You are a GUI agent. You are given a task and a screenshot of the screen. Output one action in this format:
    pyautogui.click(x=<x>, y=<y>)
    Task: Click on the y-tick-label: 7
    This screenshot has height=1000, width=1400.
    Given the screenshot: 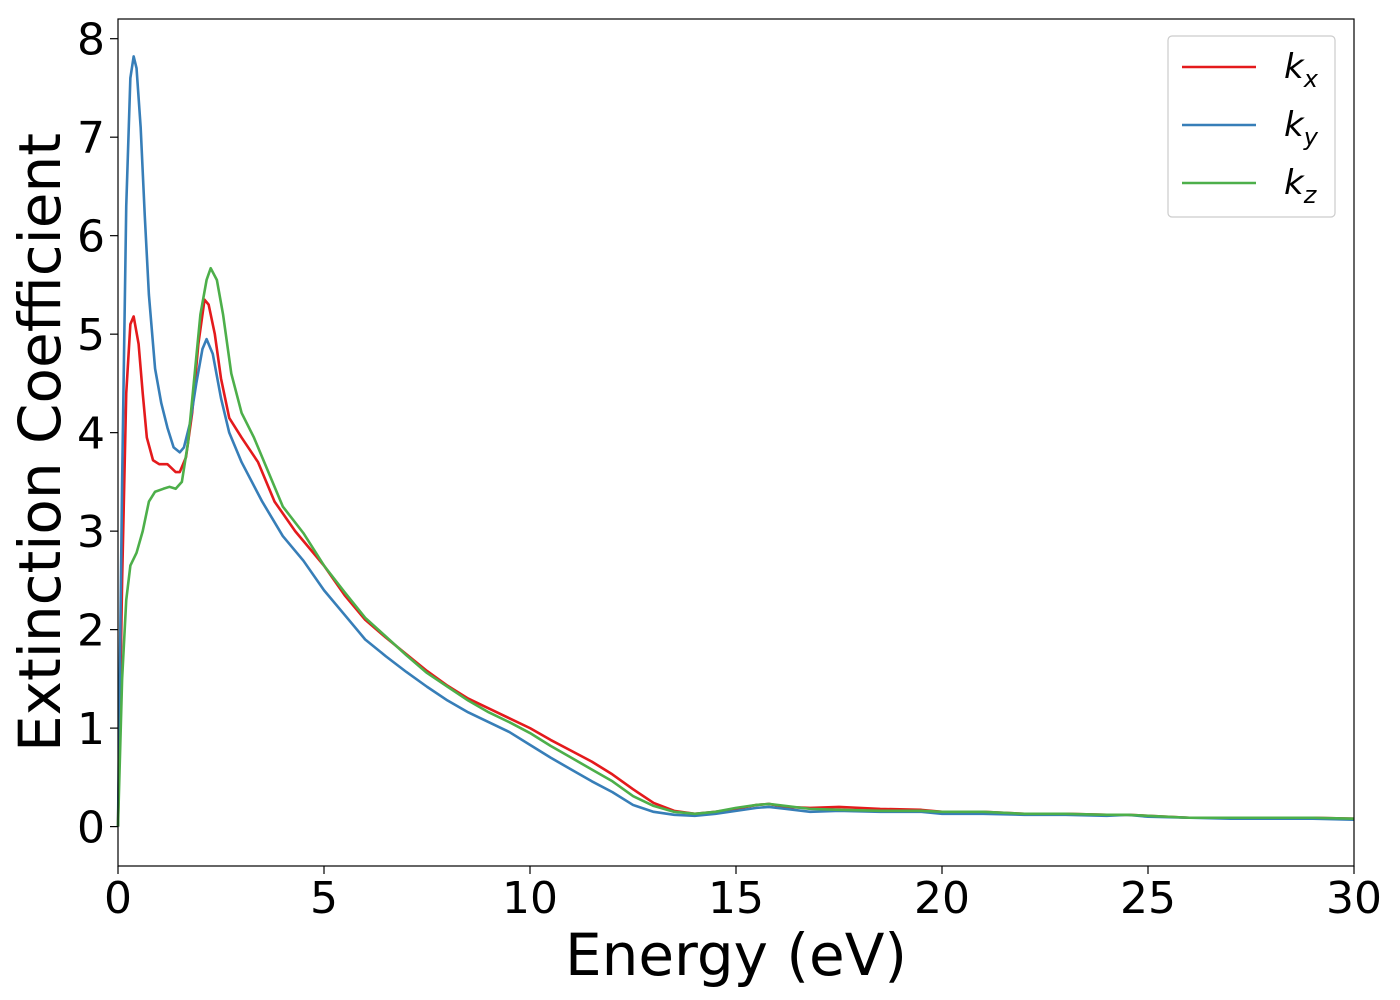 What is the action you would take?
    pyautogui.click(x=91, y=138)
    